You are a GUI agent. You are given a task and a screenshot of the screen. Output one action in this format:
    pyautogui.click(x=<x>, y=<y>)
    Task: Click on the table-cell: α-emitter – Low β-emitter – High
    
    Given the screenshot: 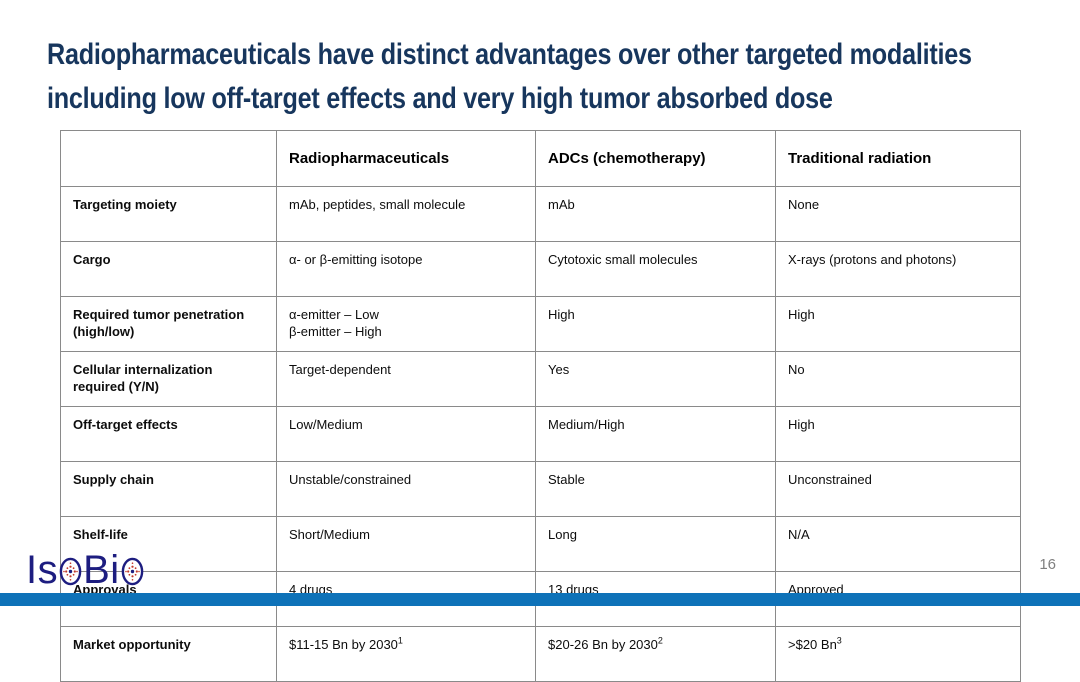 What is the action you would take?
    pyautogui.click(x=406, y=324)
    